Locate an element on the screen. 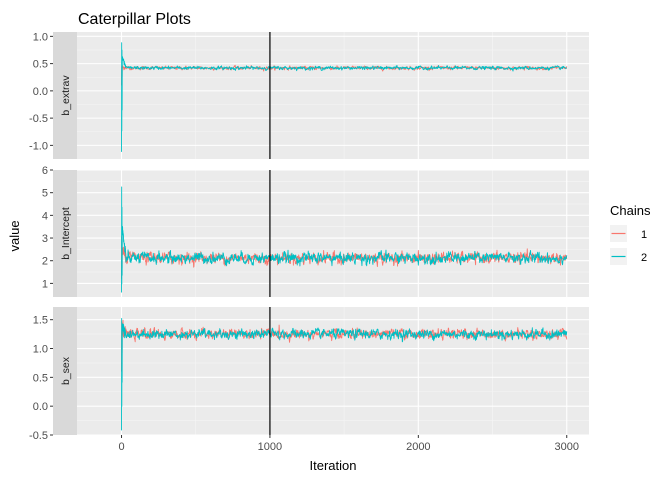 This screenshot has height=480, width=672. legend-entry-2: 2 is located at coordinates (628, 256).